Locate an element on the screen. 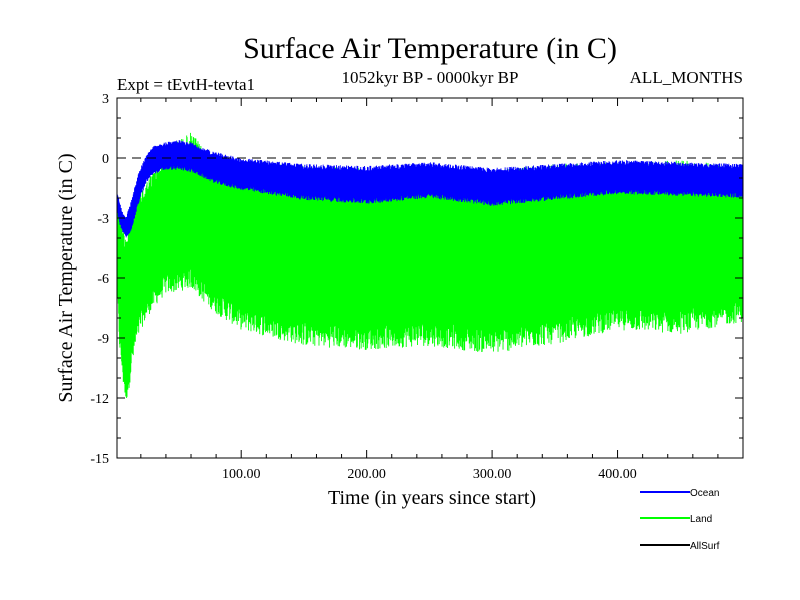  y-tick-label: -3 is located at coordinates (103, 219).